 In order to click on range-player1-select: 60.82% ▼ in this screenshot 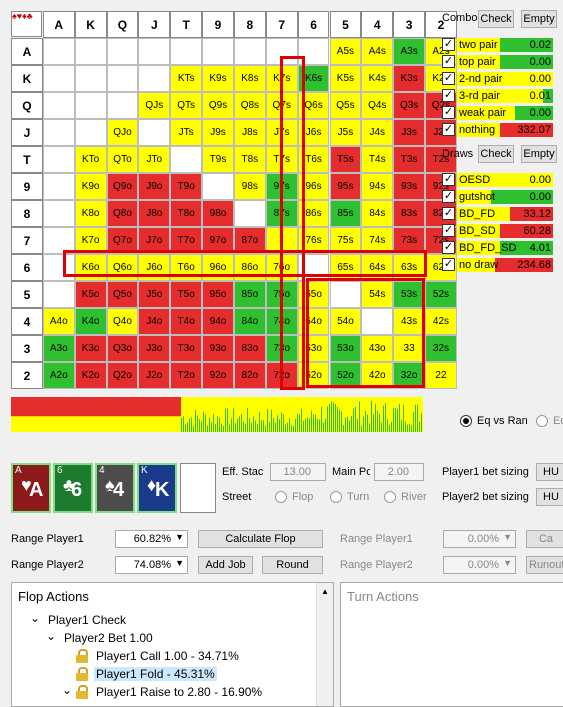, I will do `click(151, 539)`.